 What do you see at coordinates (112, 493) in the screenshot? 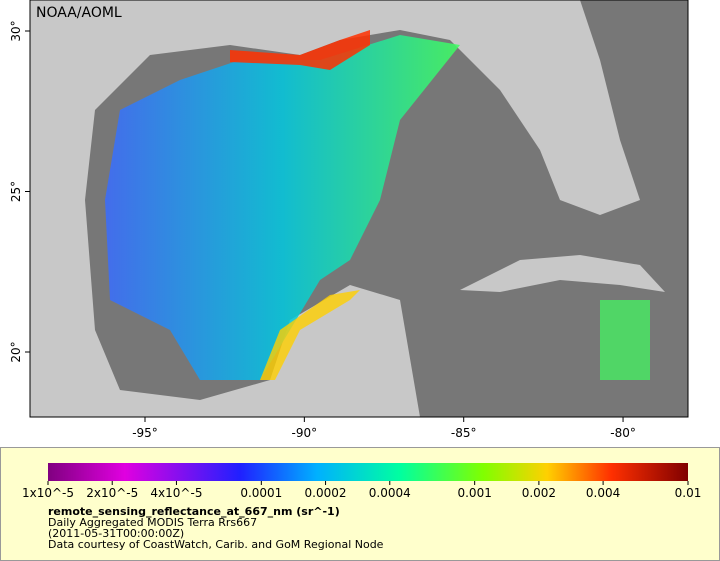
I see `colorbar-tick-label: 2x10^-5` at bounding box center [112, 493].